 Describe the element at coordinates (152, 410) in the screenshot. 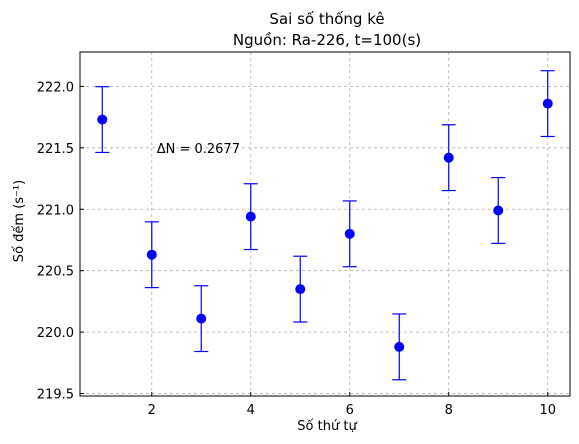

I see `x-tick-label: 2` at that location.